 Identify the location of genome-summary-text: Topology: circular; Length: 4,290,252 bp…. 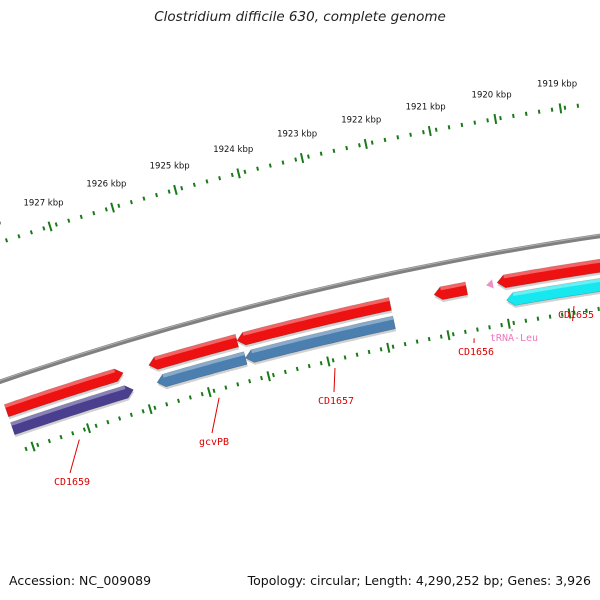
(419, 580).